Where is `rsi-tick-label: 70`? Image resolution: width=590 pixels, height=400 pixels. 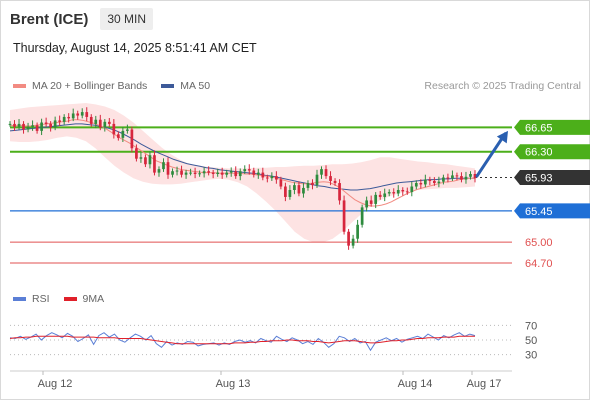 rsi-tick-label: 70 is located at coordinates (531, 326).